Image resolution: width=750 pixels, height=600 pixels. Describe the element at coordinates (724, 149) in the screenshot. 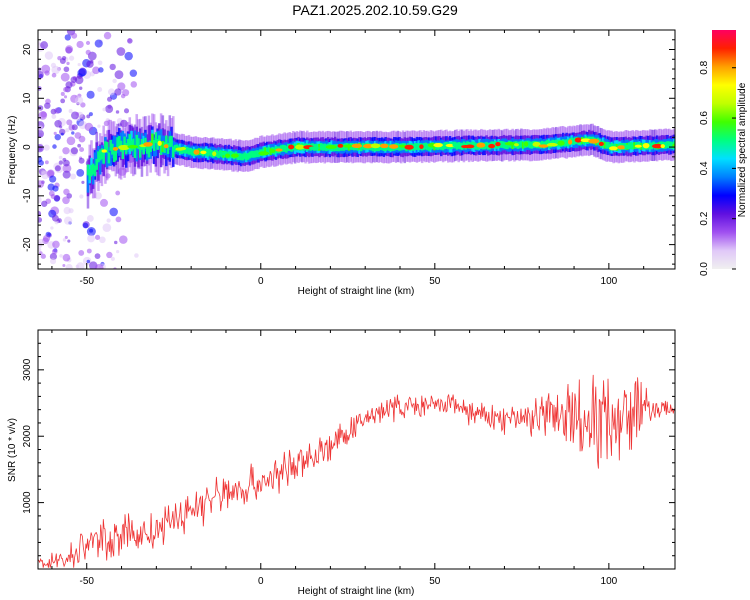

I see `colorbar-bar` at that location.